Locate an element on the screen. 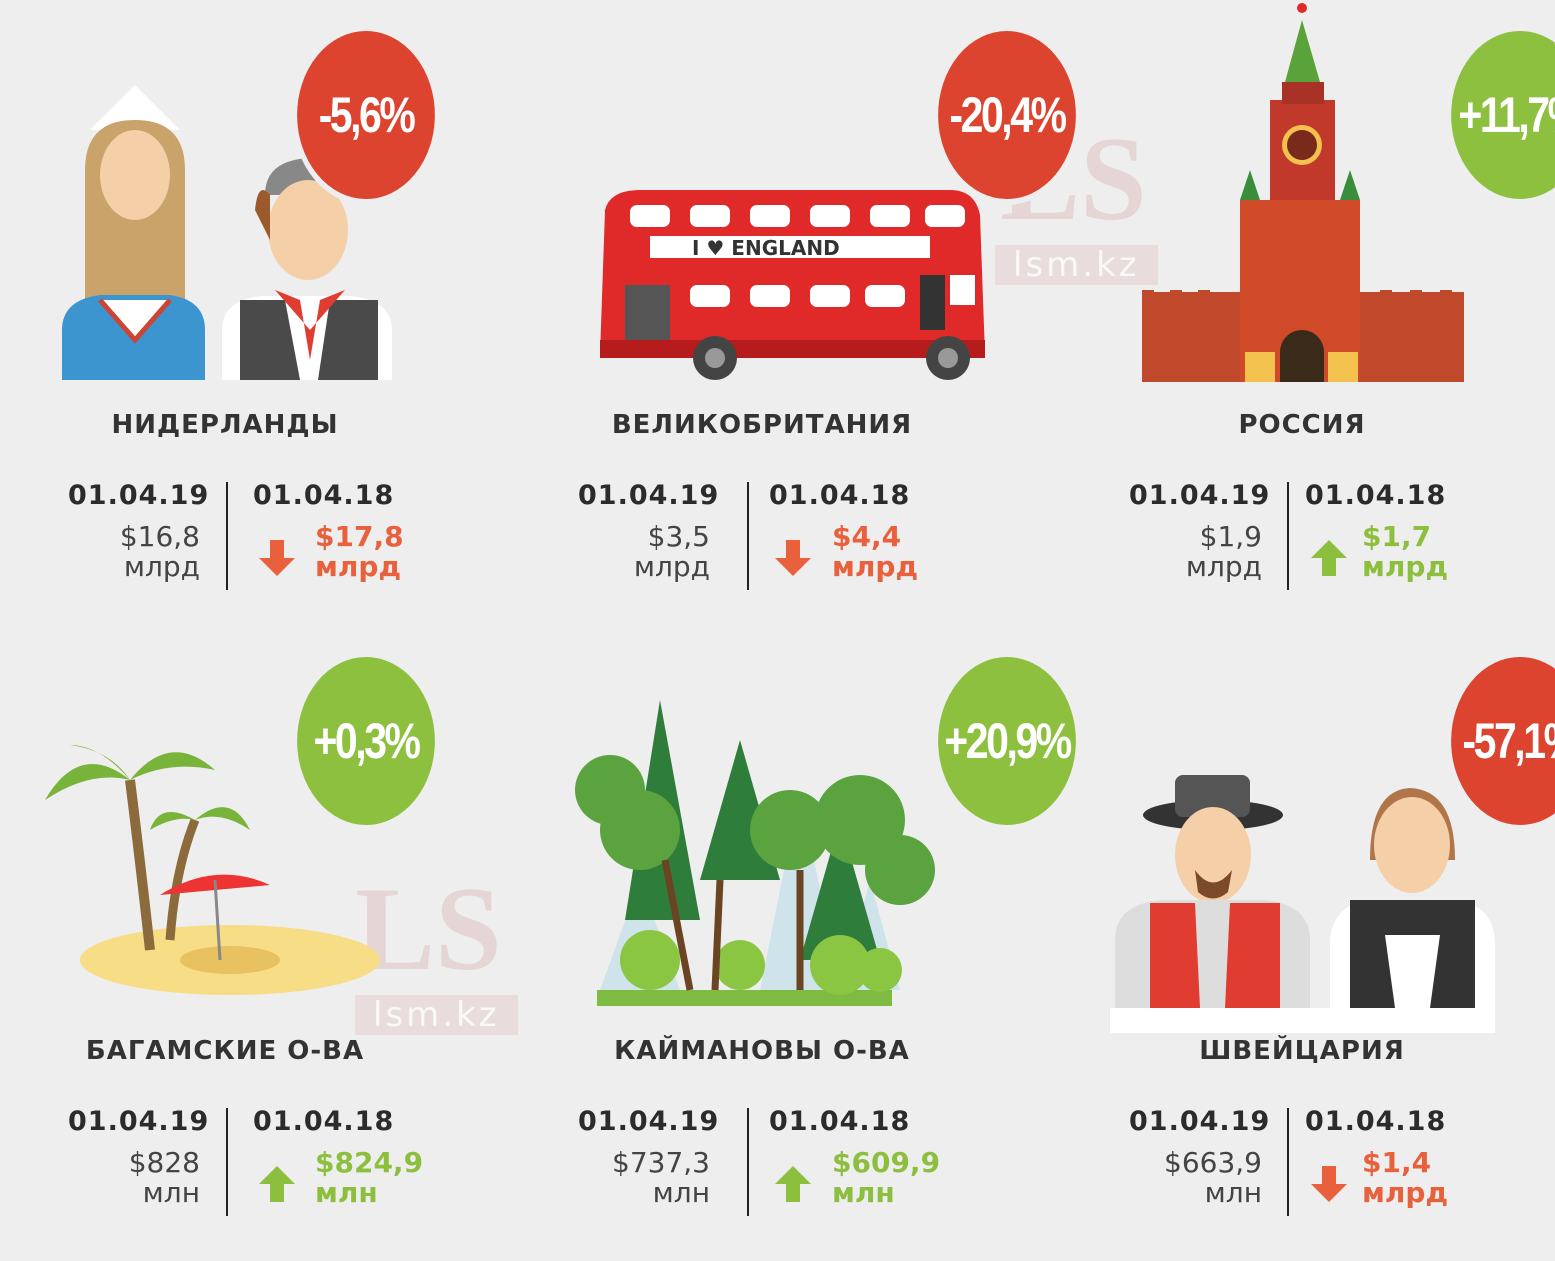 This screenshot has width=1555, height=1261. value-old: $609,9 млн is located at coordinates (886, 1178).